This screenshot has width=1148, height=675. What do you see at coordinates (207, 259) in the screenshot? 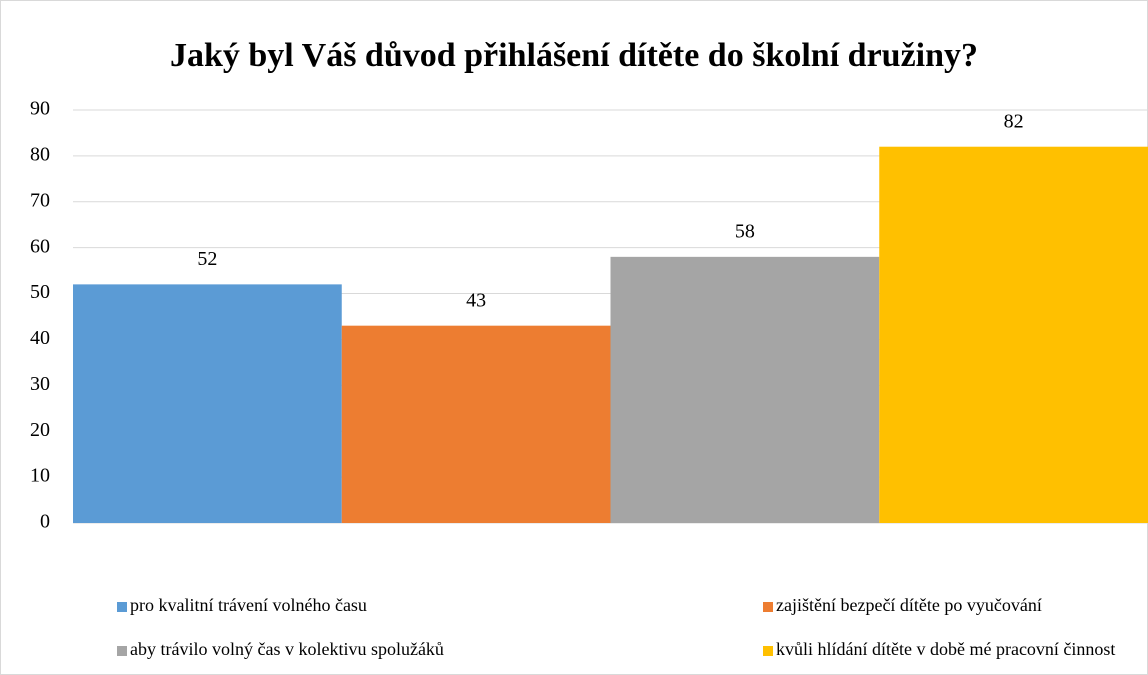
I see `data-label: 52` at bounding box center [207, 259].